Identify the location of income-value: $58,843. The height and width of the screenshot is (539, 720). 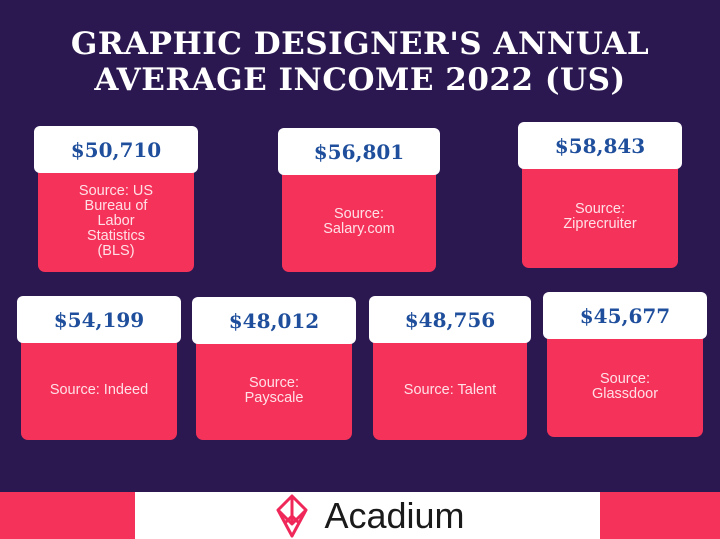
(600, 145).